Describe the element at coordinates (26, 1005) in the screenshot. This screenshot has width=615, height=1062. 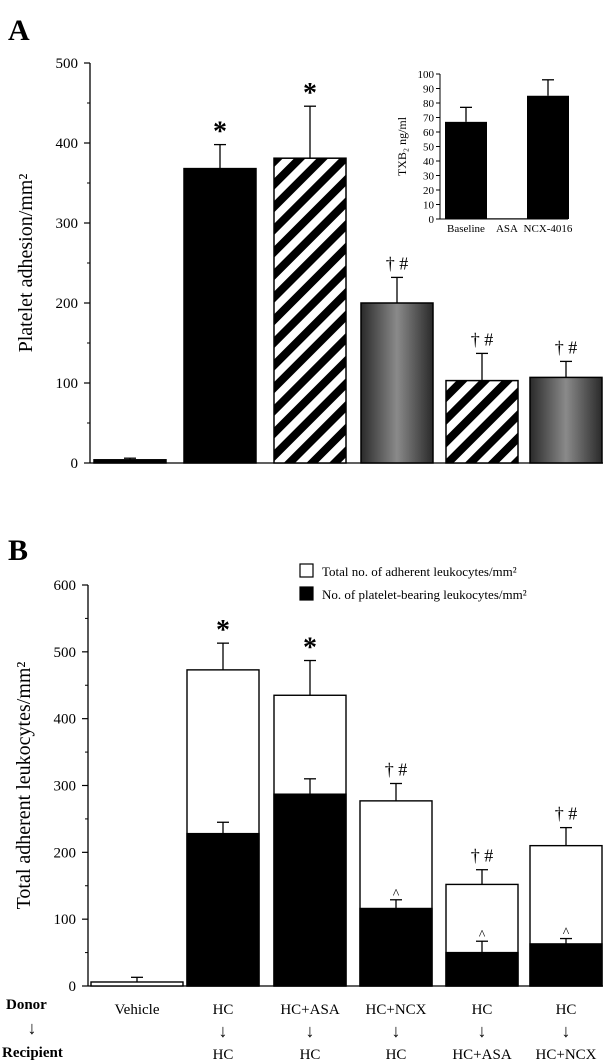
I see `donor-row-title: Donor` at that location.